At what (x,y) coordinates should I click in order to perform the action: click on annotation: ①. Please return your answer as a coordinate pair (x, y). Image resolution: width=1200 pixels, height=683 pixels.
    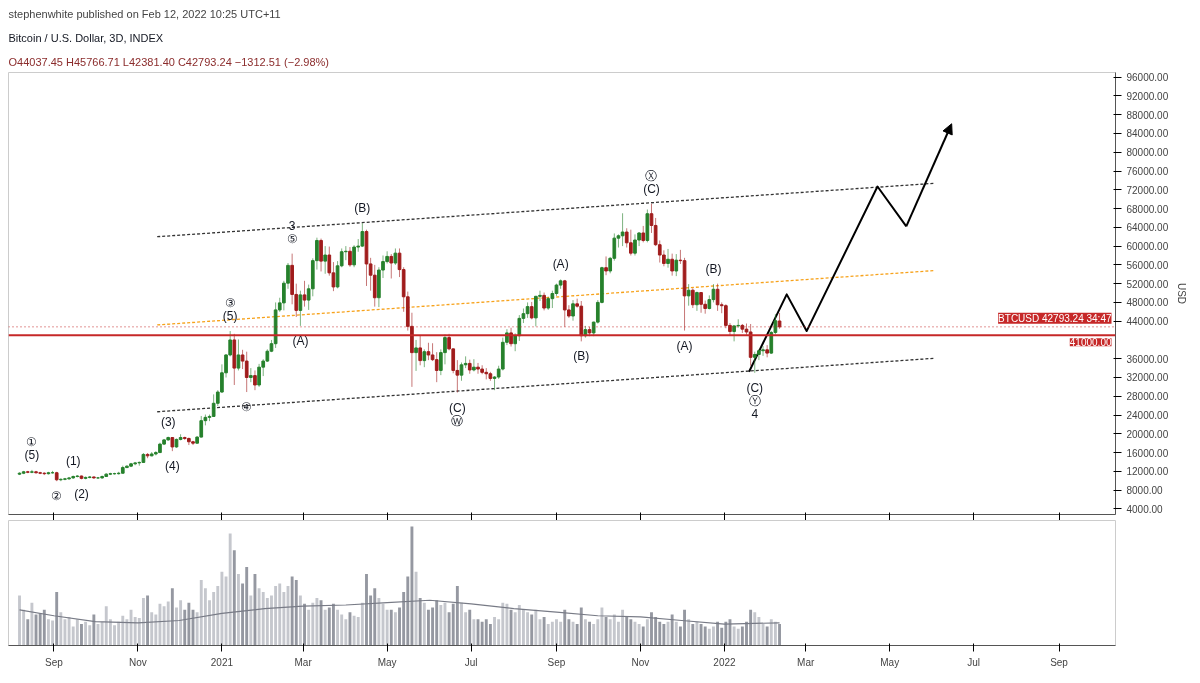
    Looking at the image, I should click on (32, 441).